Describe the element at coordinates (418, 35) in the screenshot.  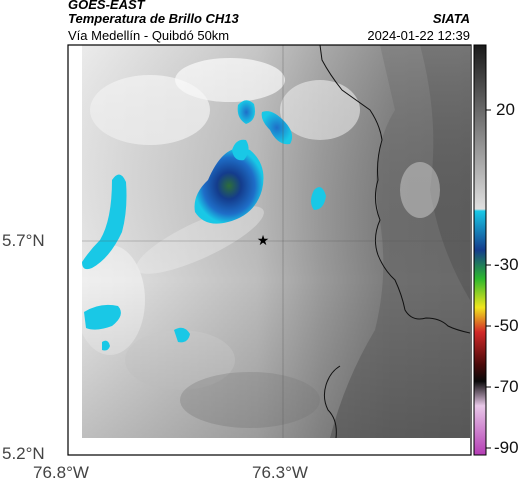
I see `datetime-label: 2024-01-22 12:39` at that location.